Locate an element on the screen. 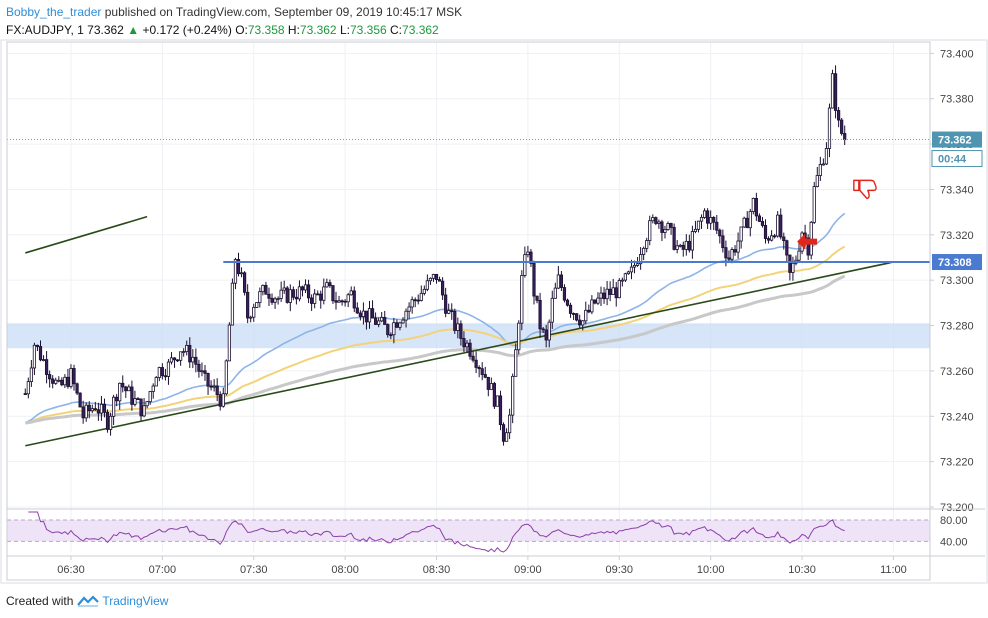 The height and width of the screenshot is (618, 988). price-change: +0.172 (+0.24%) is located at coordinates (187, 30).